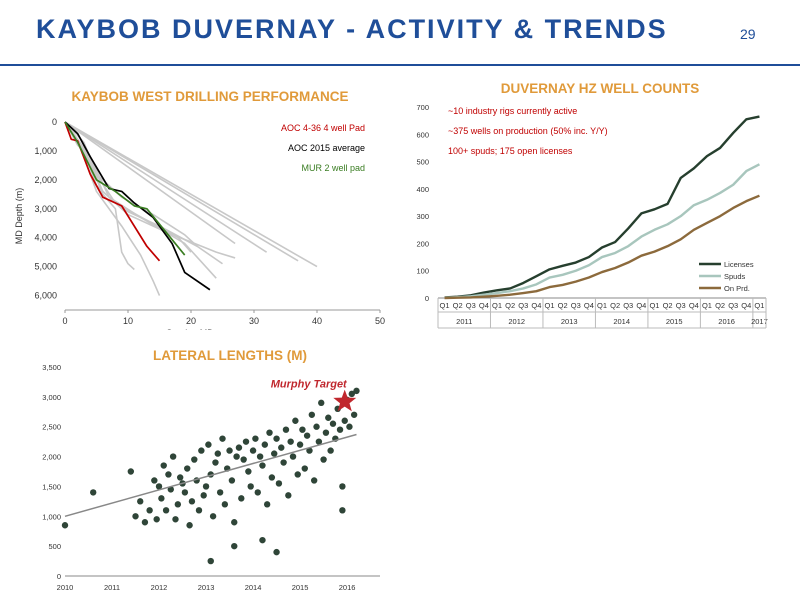 The width and height of the screenshot is (800, 600). I want to click on x-tick-label: 2010, so click(65, 587).